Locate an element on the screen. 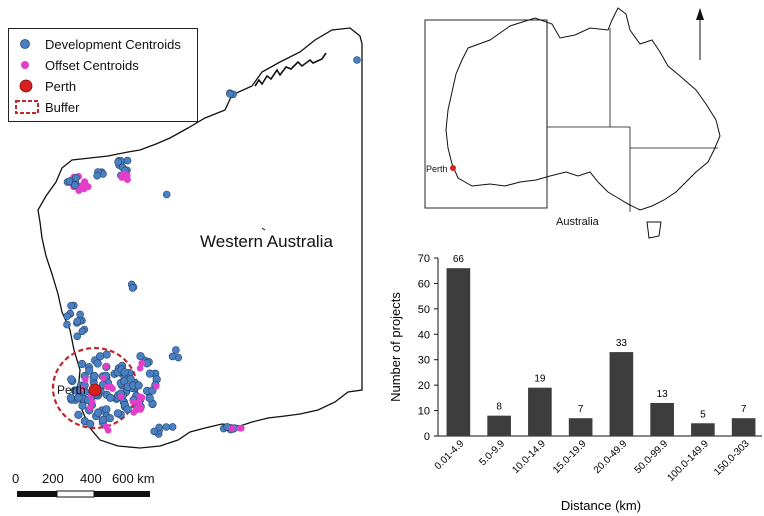  x-tick-label: 150.0-303 is located at coordinates (732, 458).